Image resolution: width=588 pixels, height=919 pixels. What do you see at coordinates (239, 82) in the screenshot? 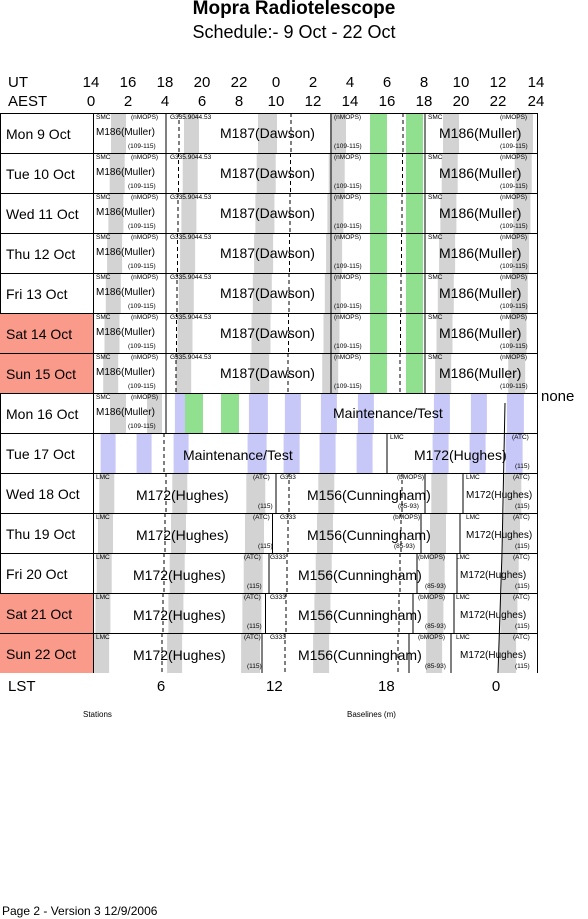
I see `ut_ticks-tick: 22` at bounding box center [239, 82].